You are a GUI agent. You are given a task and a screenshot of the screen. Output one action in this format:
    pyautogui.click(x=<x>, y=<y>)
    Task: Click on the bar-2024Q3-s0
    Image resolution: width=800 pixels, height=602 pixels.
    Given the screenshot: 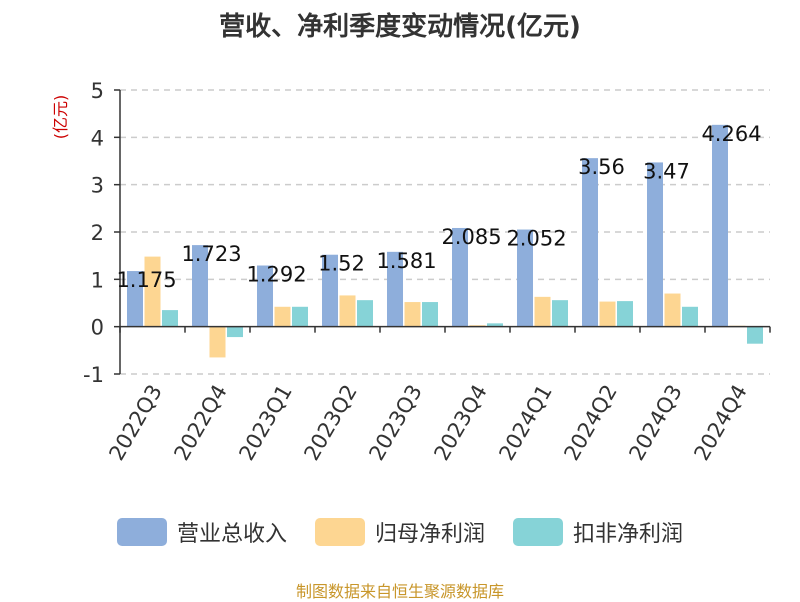 What is the action you would take?
    pyautogui.click(x=655, y=244)
    